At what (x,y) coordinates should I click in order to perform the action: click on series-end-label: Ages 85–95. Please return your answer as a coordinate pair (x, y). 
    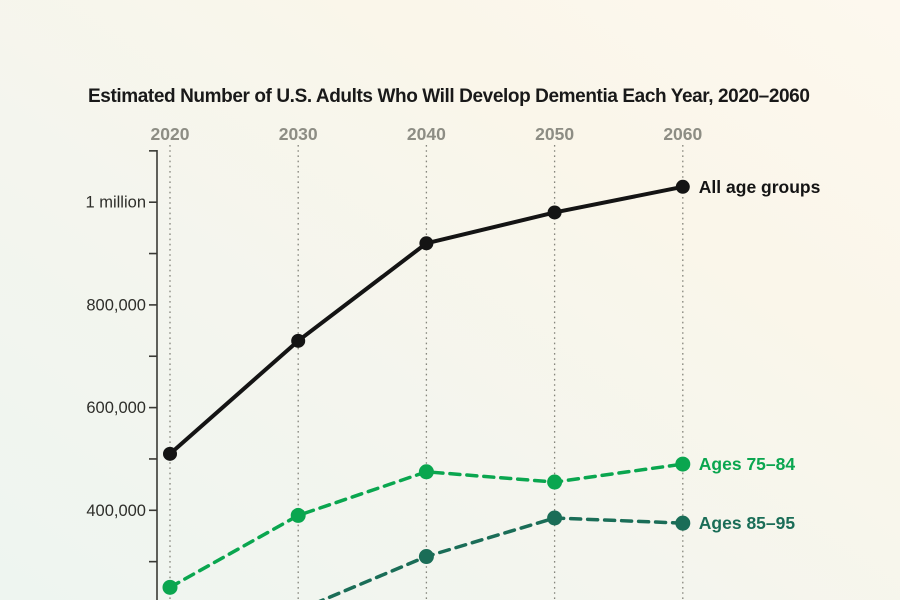
    Looking at the image, I should click on (747, 523).